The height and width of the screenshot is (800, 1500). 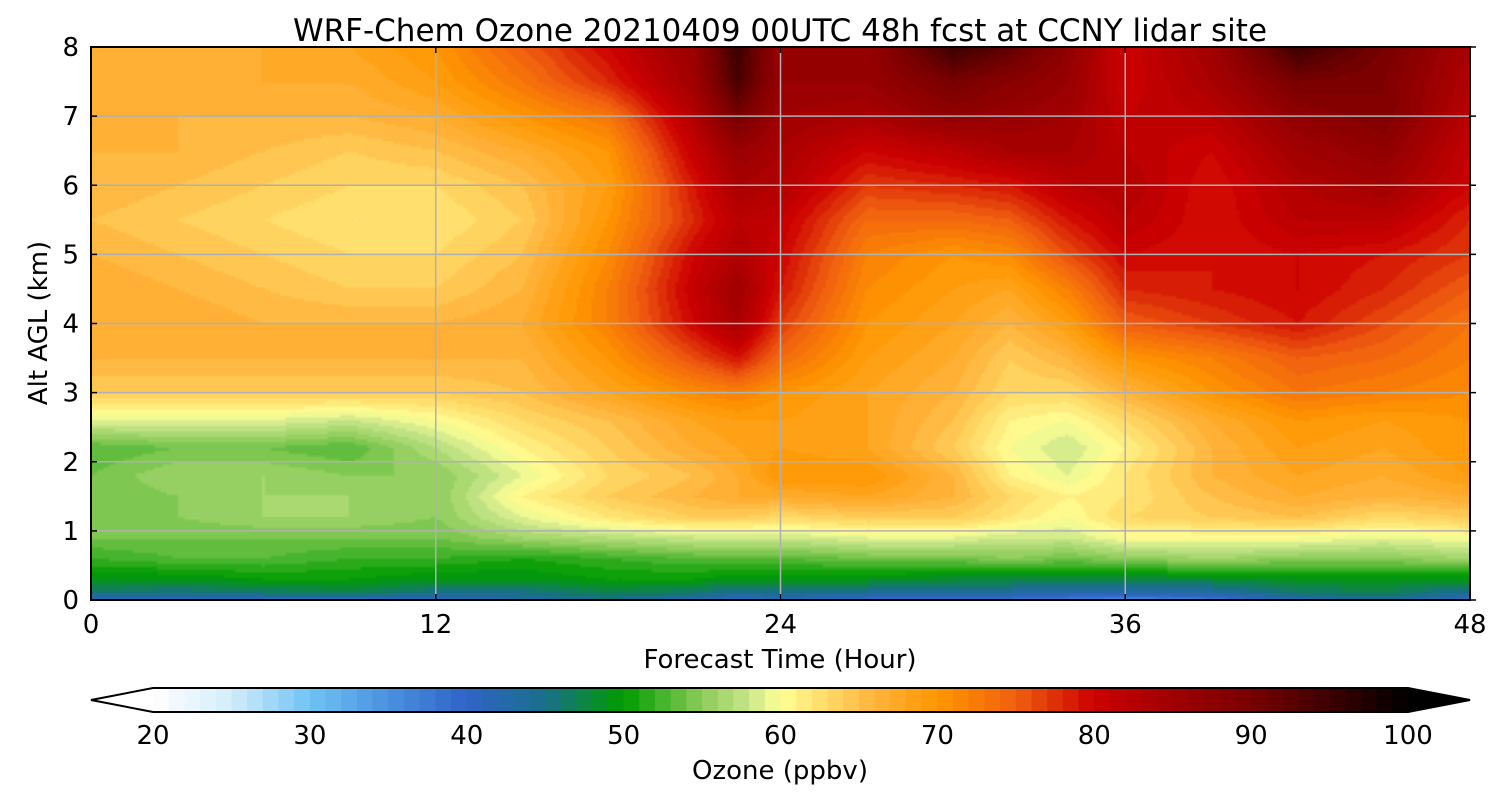 What do you see at coordinates (1469, 625) in the screenshot?
I see `x-tick-label: 48` at bounding box center [1469, 625].